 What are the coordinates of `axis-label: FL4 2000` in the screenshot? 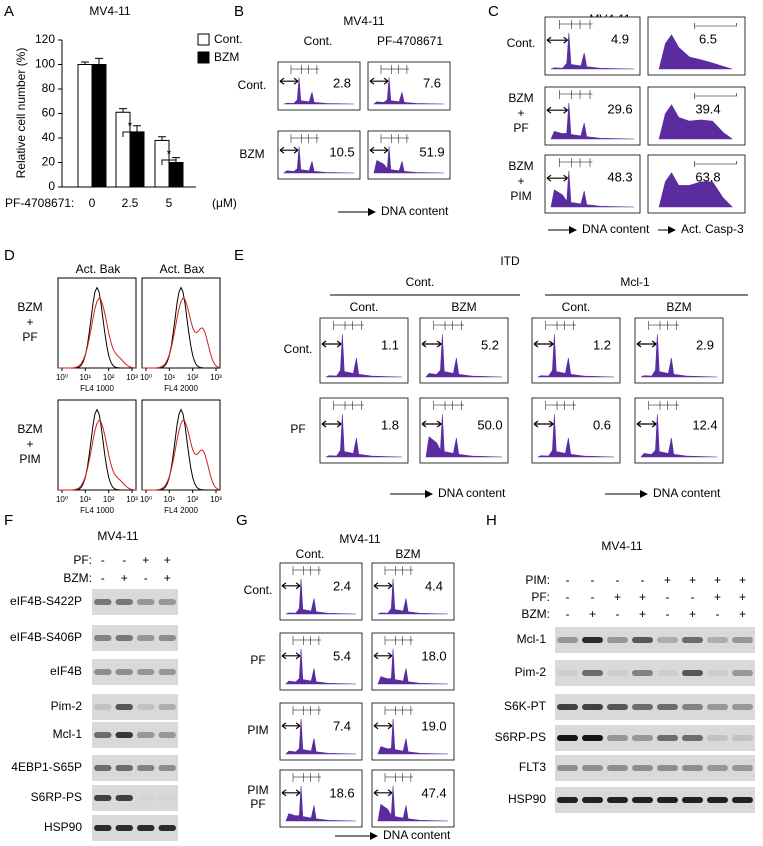 It's located at (181, 510).